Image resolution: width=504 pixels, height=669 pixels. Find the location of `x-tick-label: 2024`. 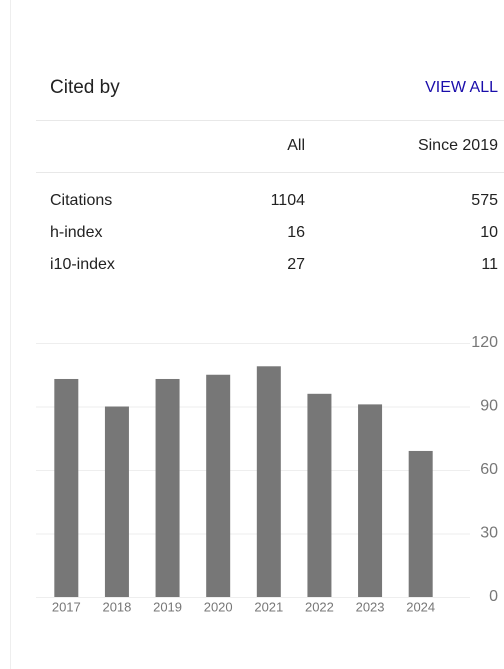

x-tick-label: 2024 is located at coordinates (420, 606).